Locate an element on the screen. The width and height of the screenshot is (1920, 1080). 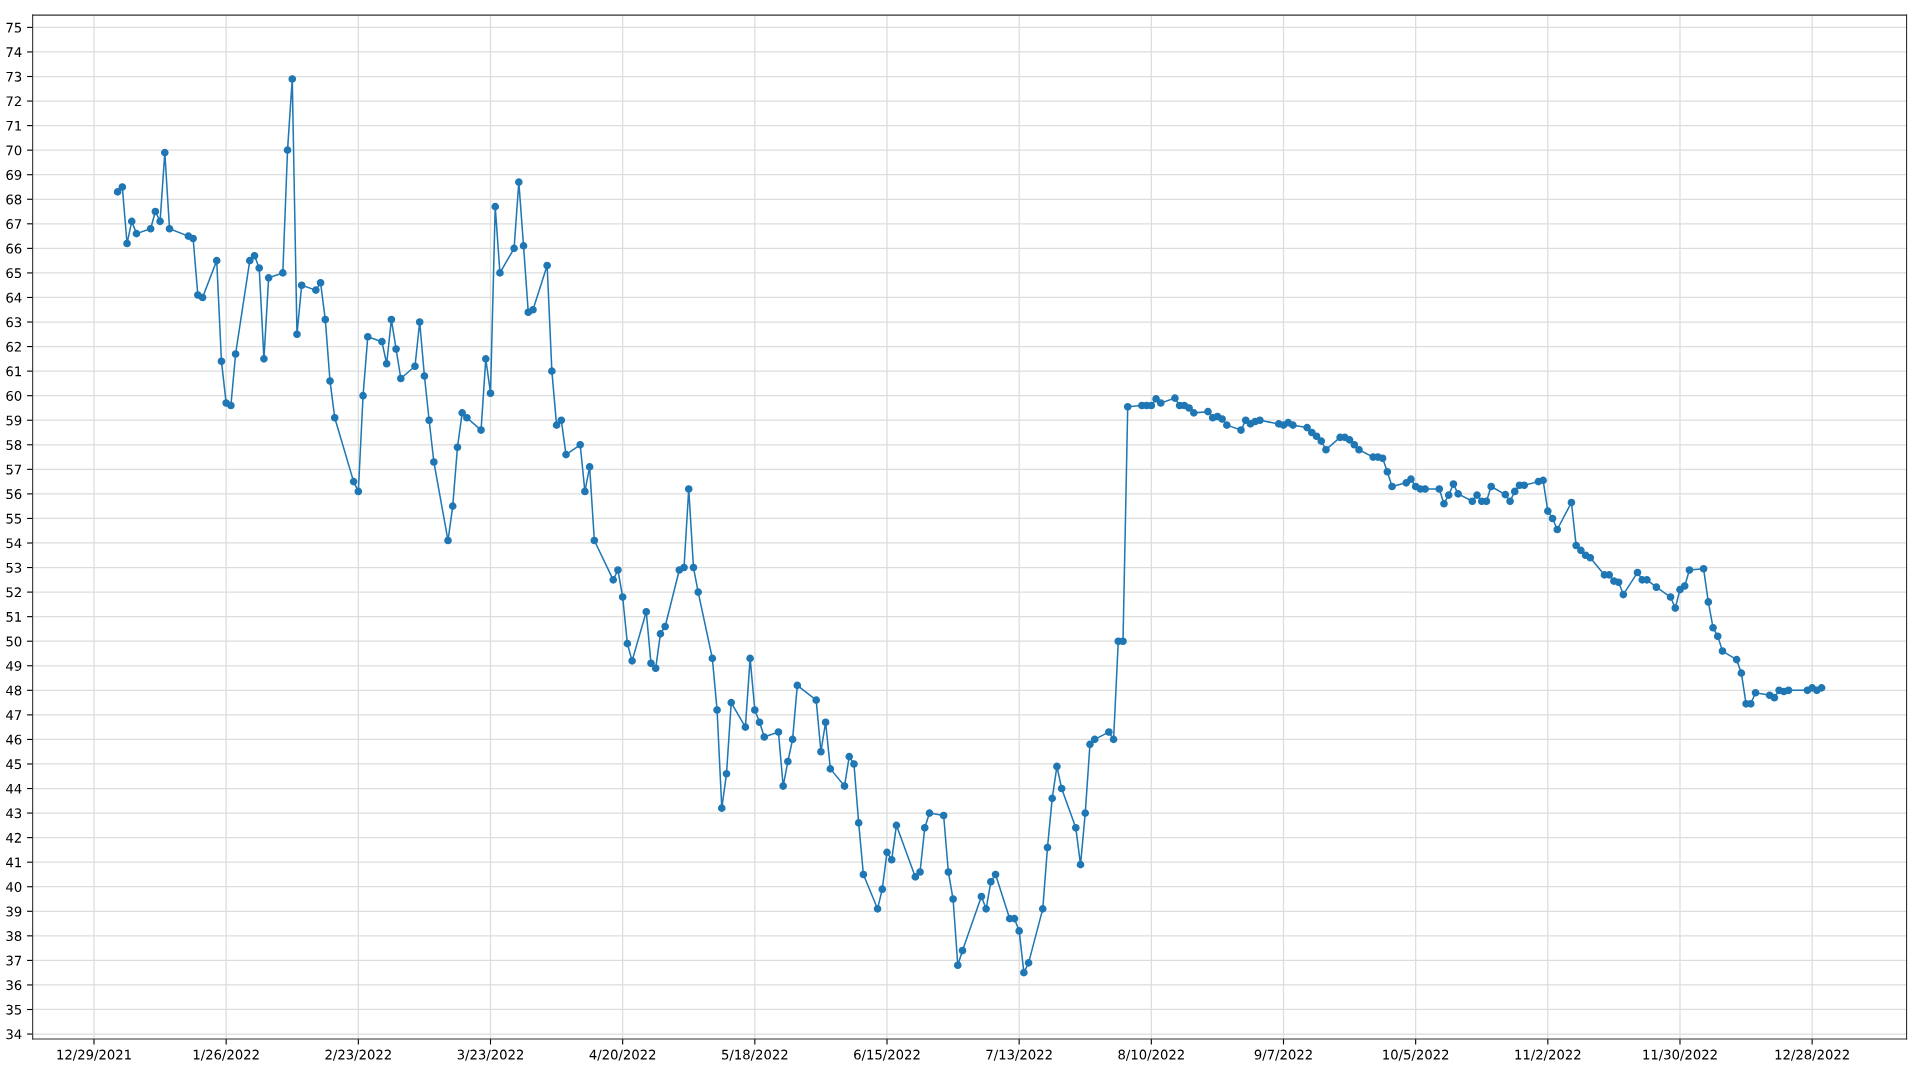
x-tick-label: 6/15/2022 is located at coordinates (887, 1055).